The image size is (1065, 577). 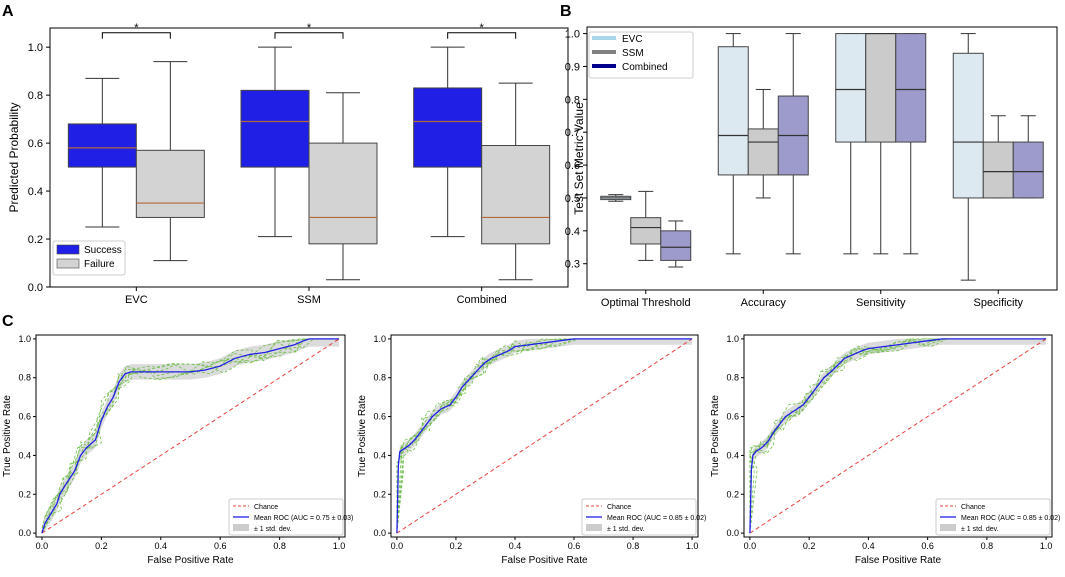 What do you see at coordinates (8, 321) in the screenshot?
I see `panel-label-c: C` at bounding box center [8, 321].